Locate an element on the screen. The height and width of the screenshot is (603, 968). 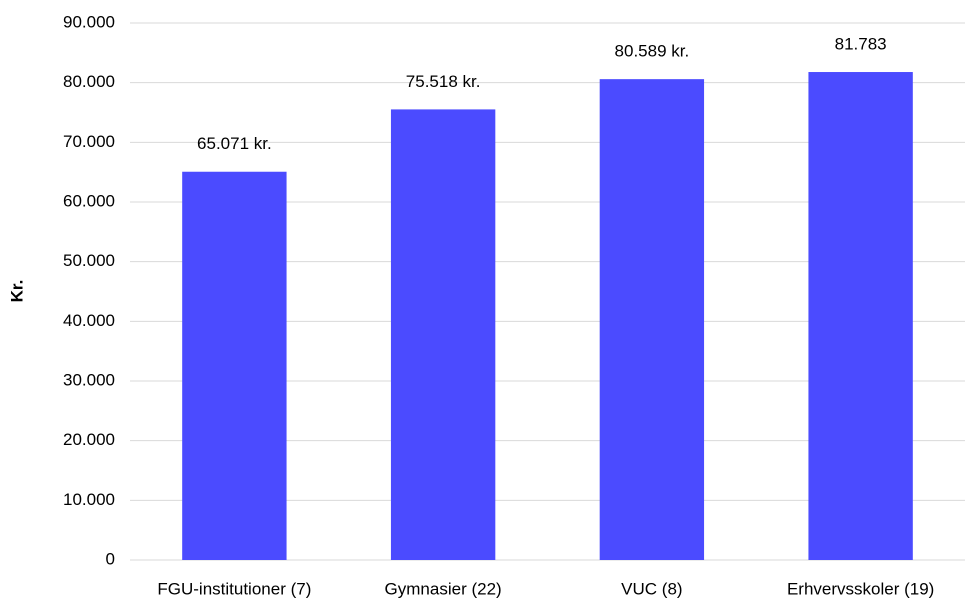
y-tick-label: 90.000 is located at coordinates (89, 21).